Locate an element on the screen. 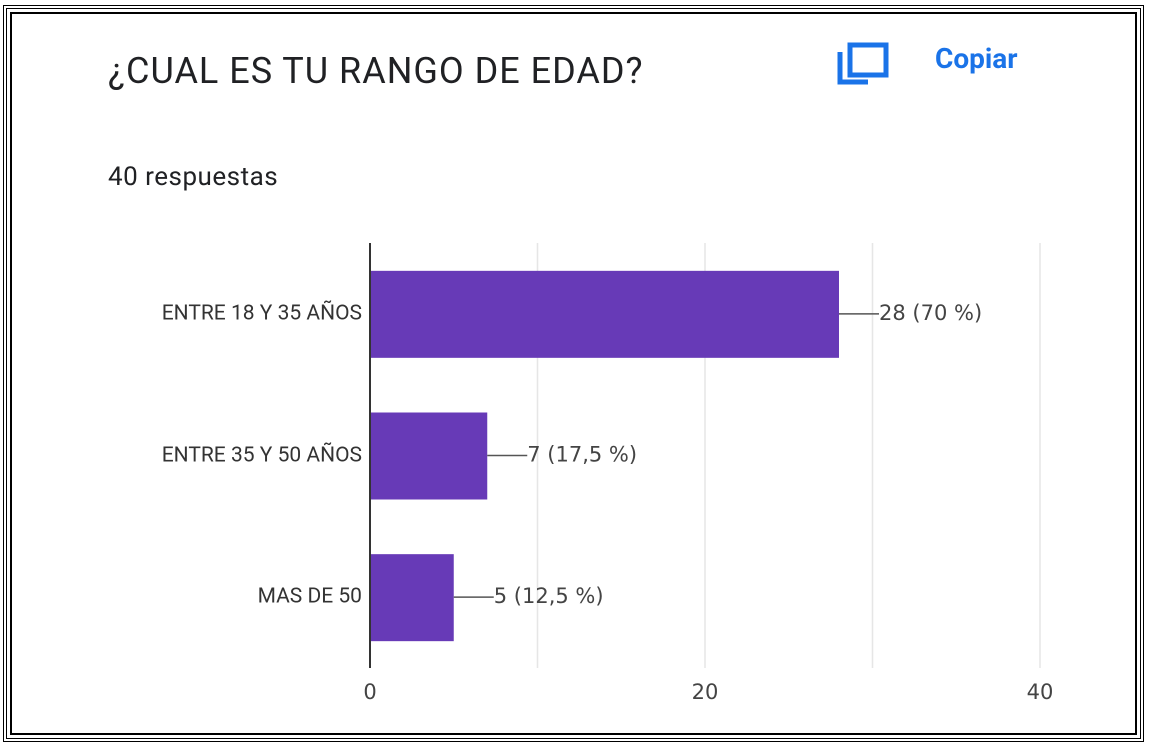  x-tick-label: 40 is located at coordinates (1040, 692).